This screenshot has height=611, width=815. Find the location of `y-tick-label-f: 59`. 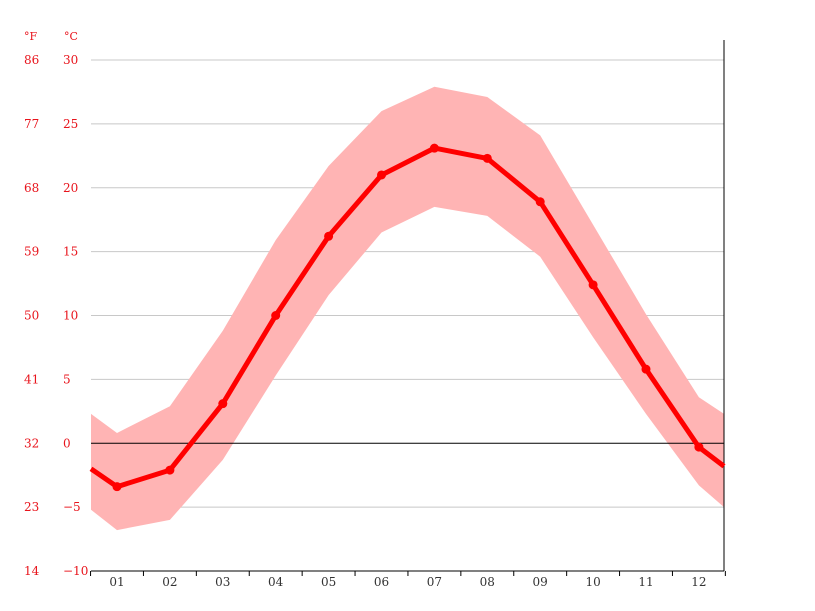

y-tick-label-f: 59 is located at coordinates (31, 252).